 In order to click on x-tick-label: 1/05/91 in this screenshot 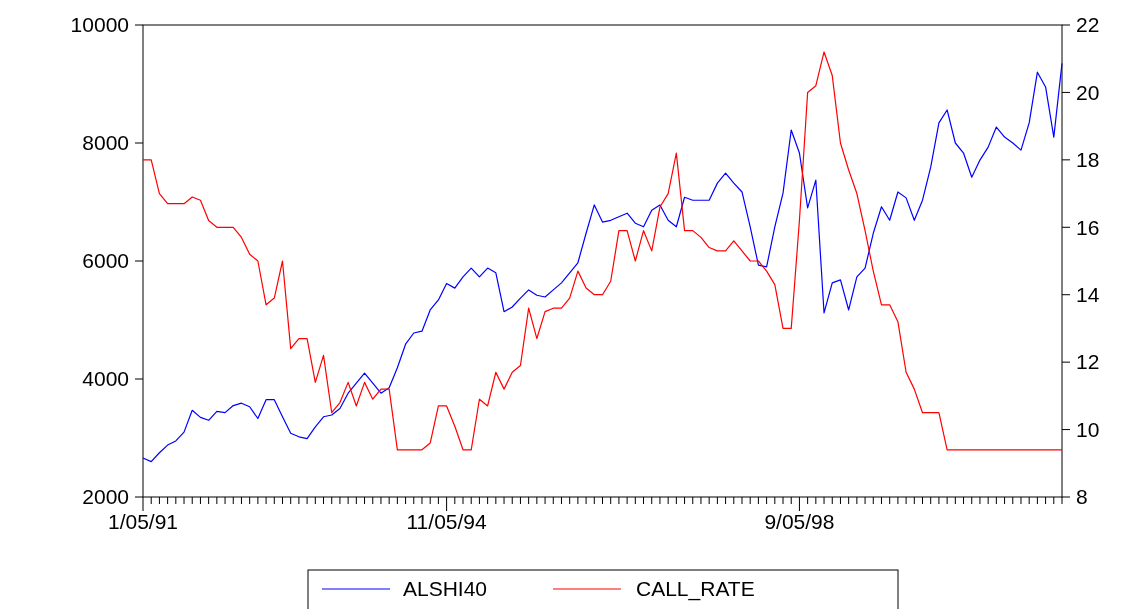, I will do `click(143, 521)`.